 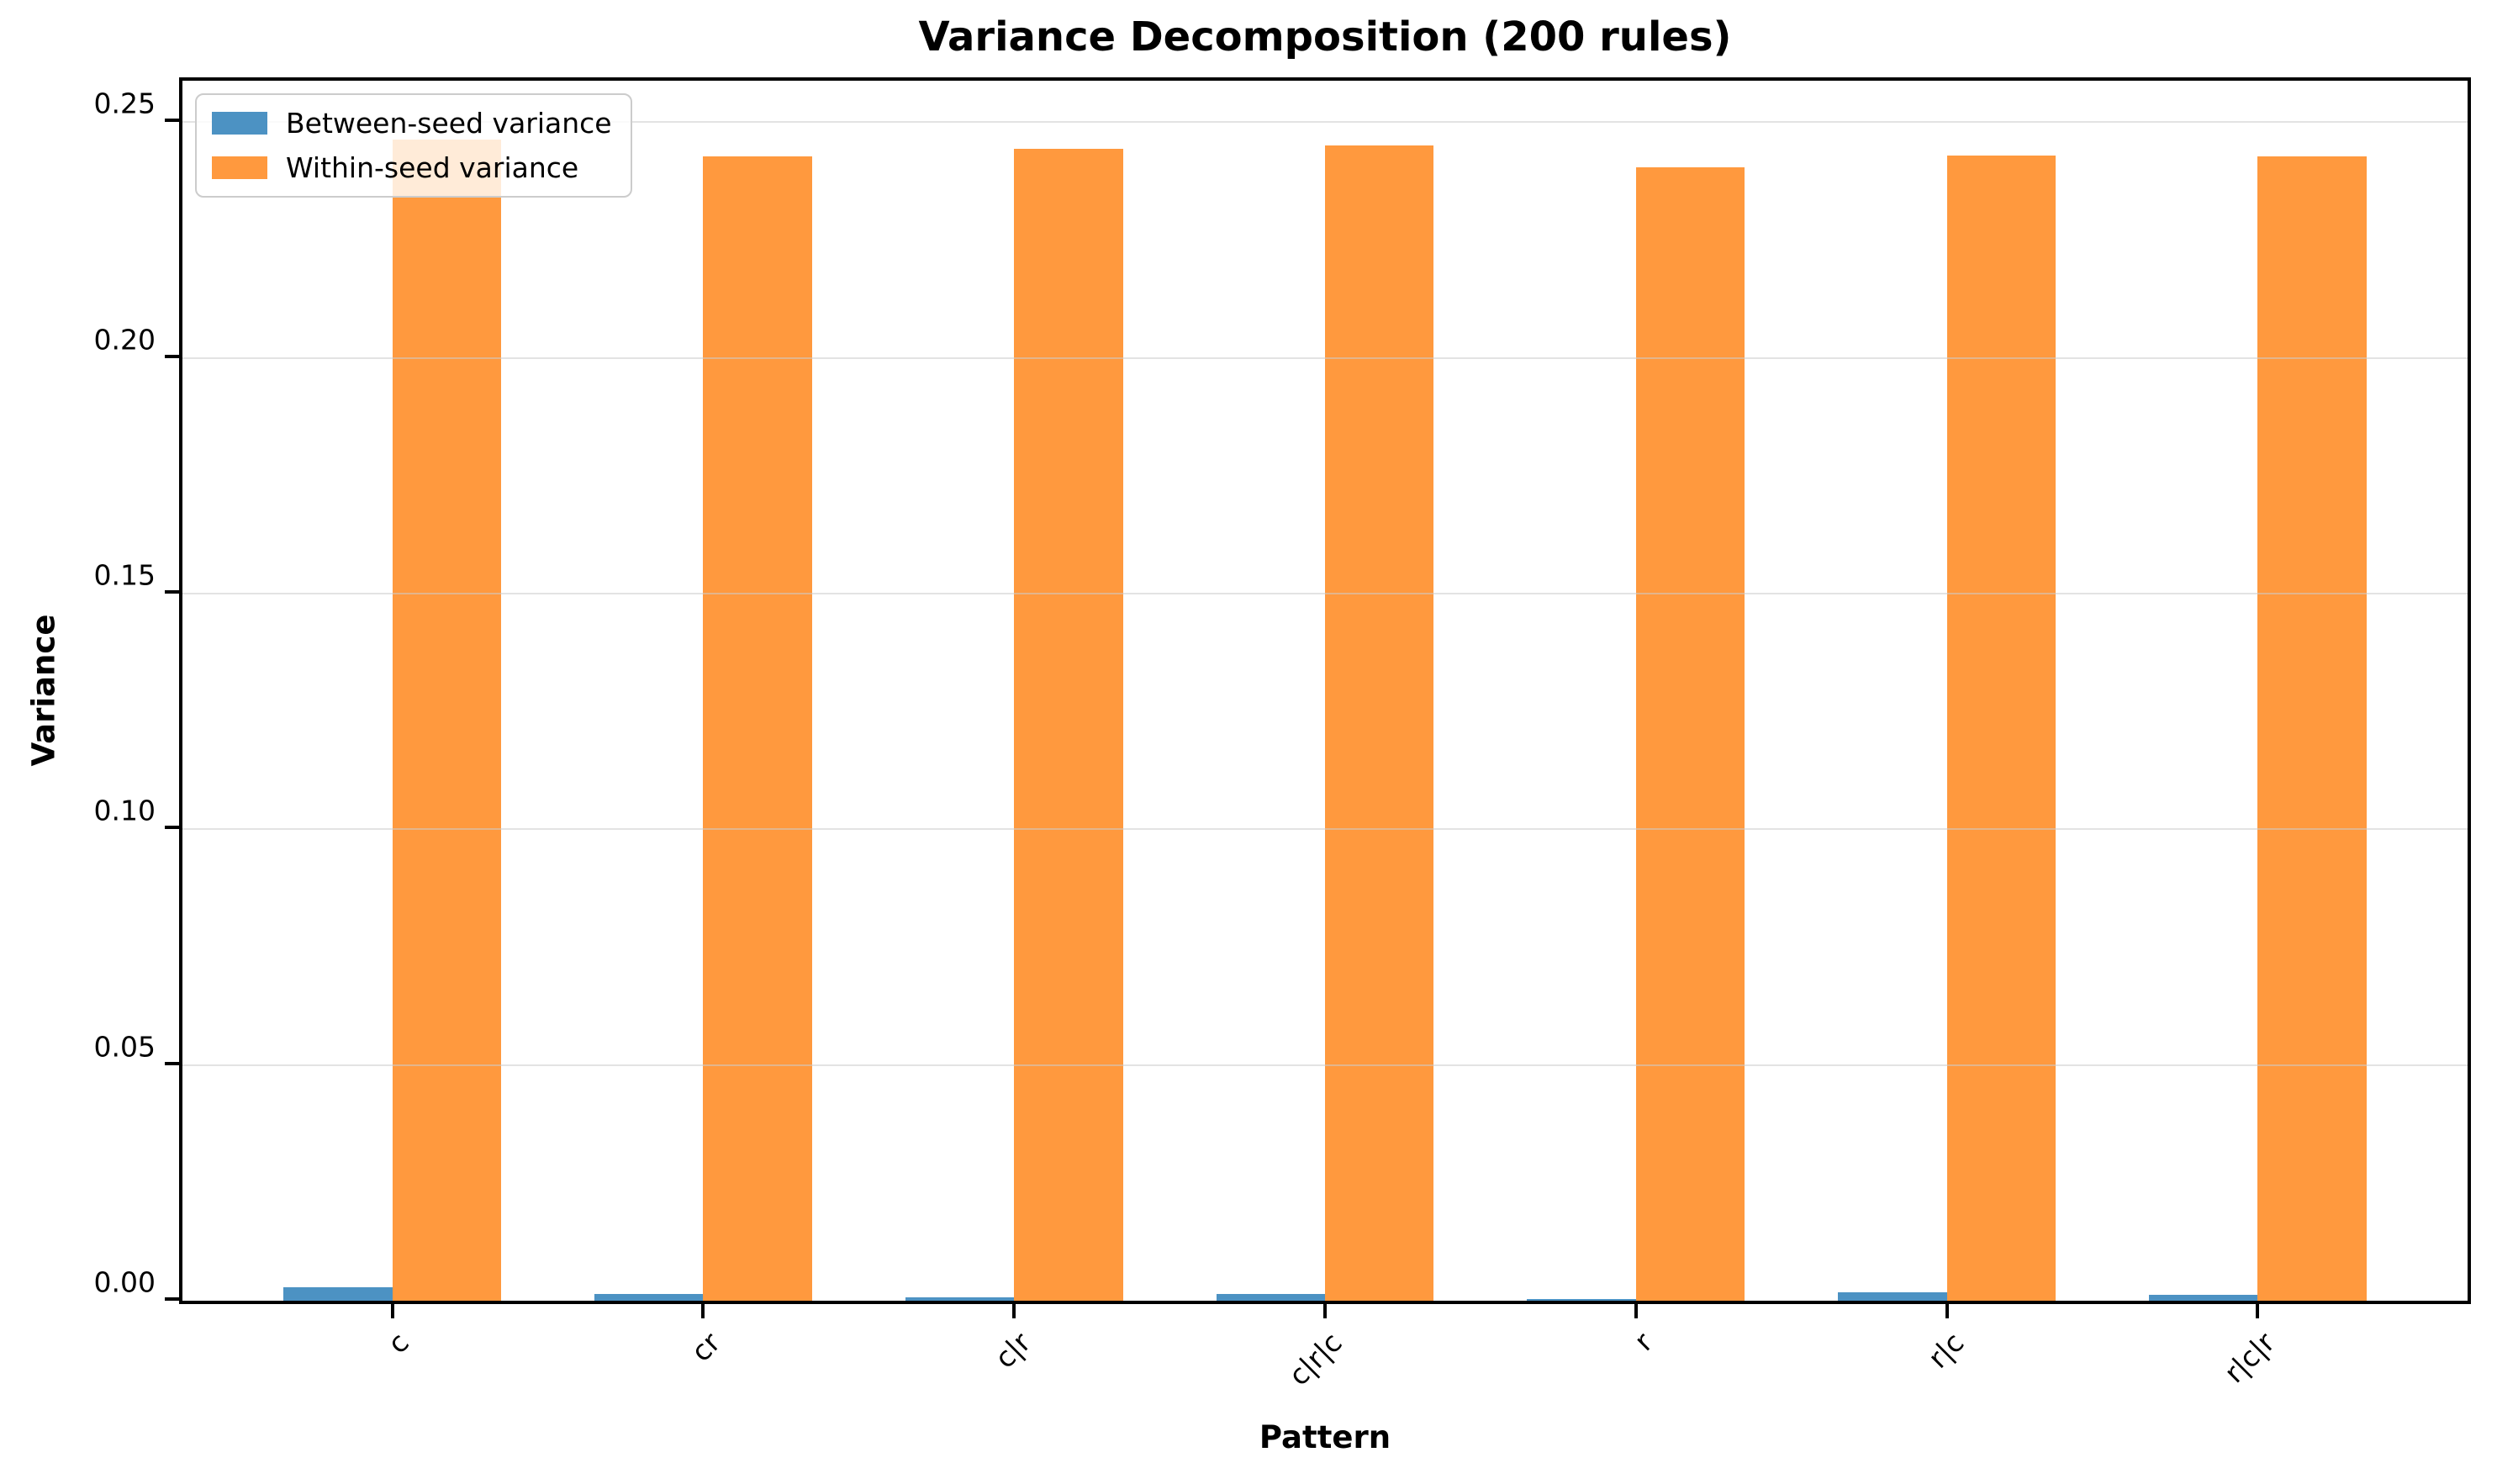 I want to click on bar-between-seed-c, so click(x=338, y=1293).